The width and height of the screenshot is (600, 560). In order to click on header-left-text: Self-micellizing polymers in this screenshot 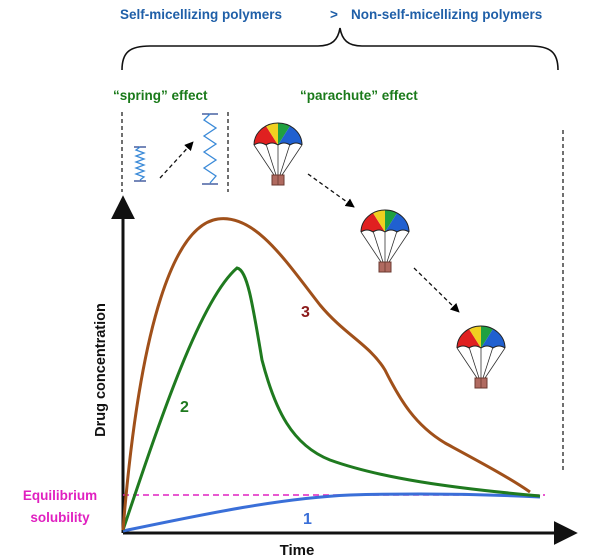, I will do `click(201, 14)`.